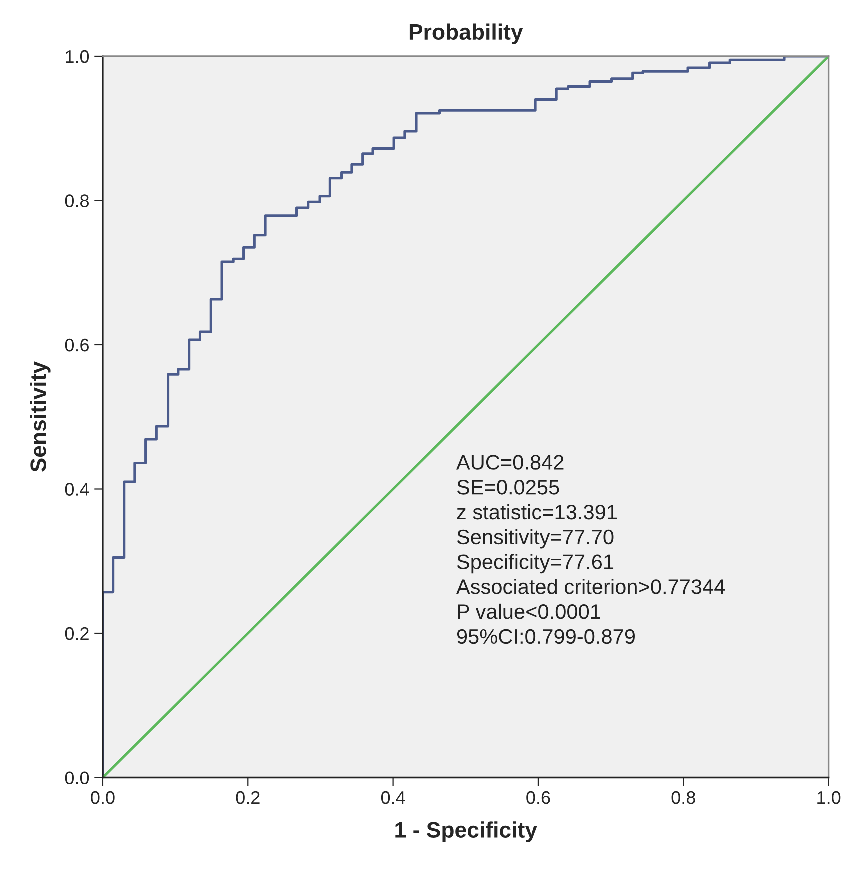 This screenshot has height=869, width=844. Describe the element at coordinates (684, 797) in the screenshot. I see `x-tick-label: 0.8` at that location.